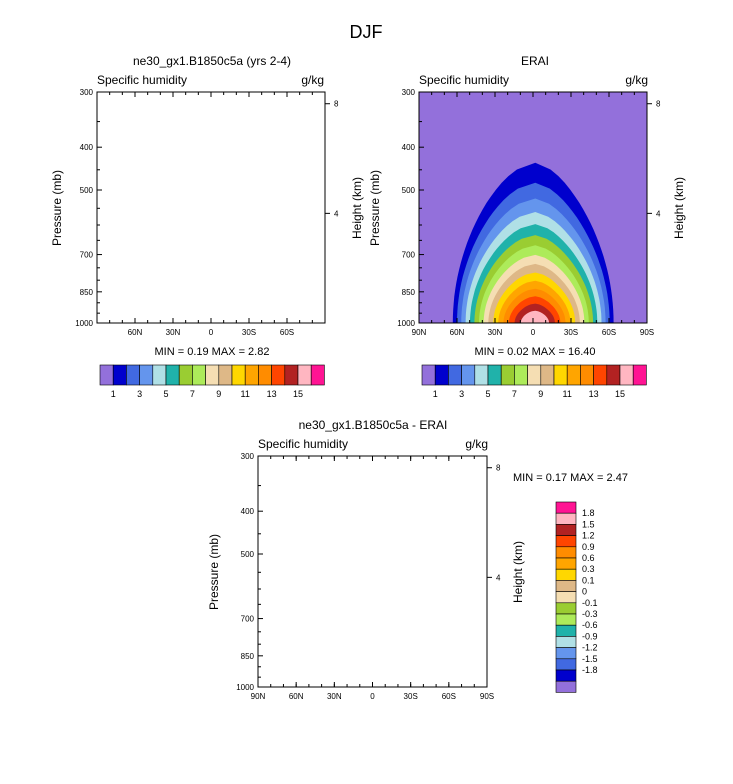 The image size is (733, 784). I want to click on colorbar-label: -0.3, so click(590, 614).